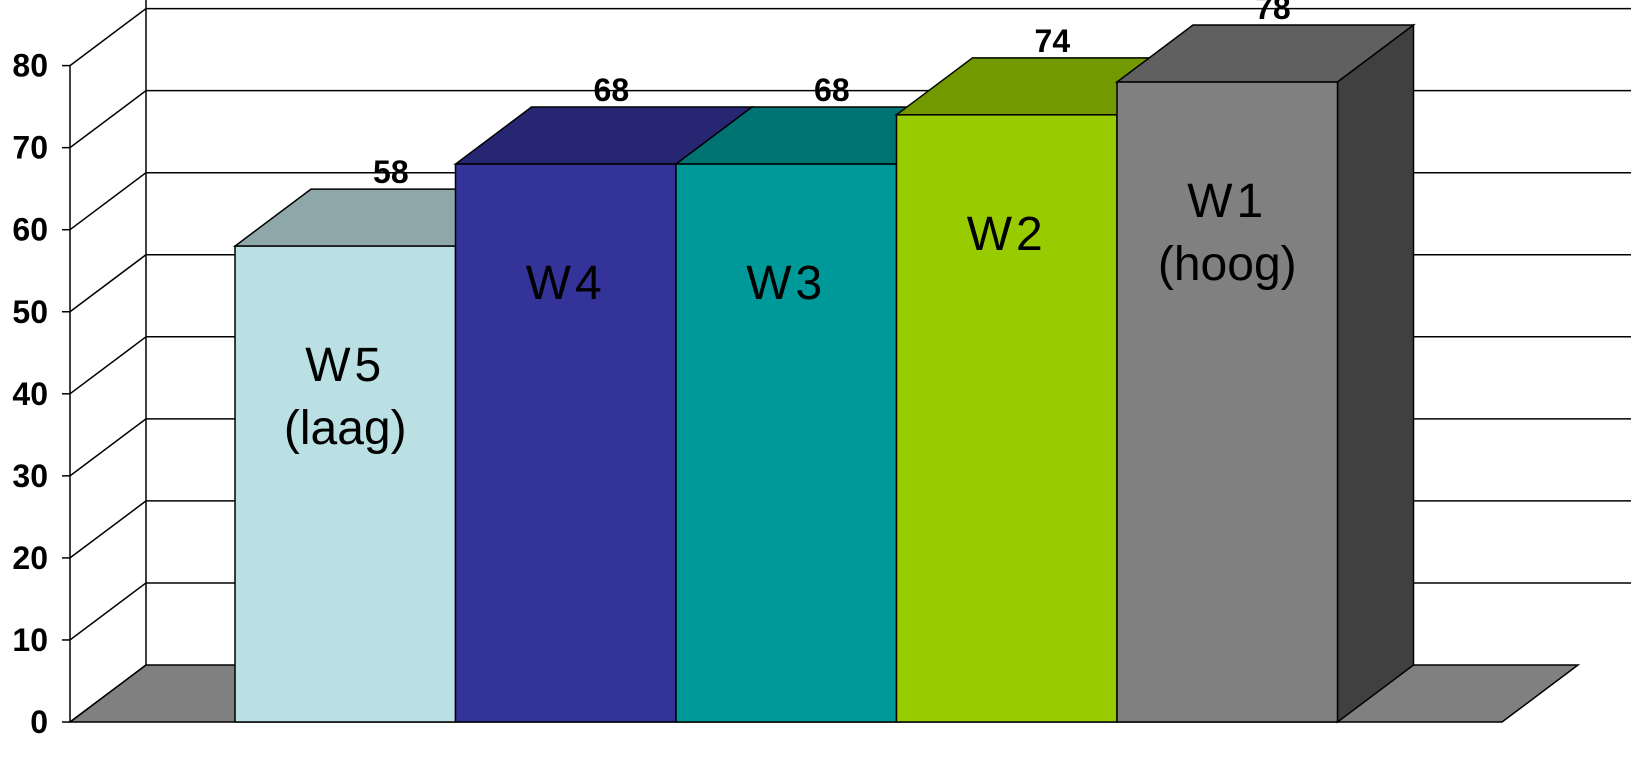  Describe the element at coordinates (1375, 373) in the screenshot. I see `bar-side` at that location.